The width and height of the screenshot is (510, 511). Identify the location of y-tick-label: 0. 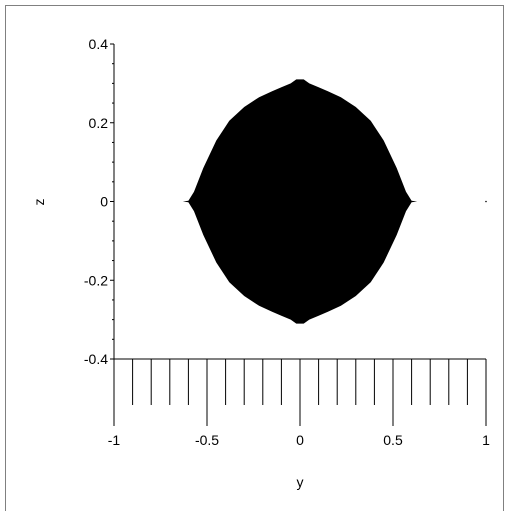
(300, 440).